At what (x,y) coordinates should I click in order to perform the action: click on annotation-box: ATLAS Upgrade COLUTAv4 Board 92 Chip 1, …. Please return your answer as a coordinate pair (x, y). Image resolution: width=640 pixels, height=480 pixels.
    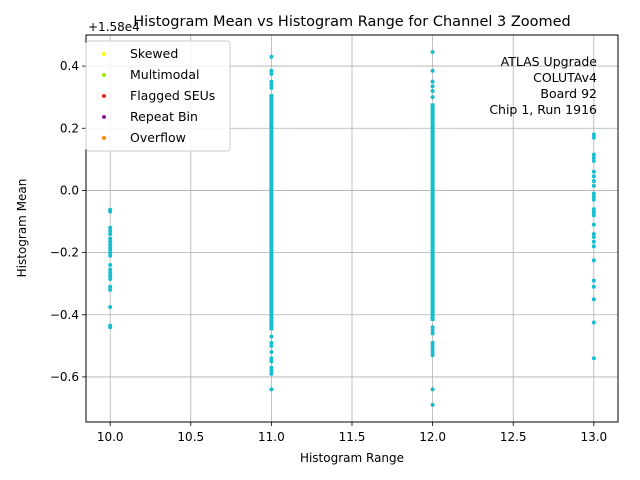
    Looking at the image, I should click on (543, 85).